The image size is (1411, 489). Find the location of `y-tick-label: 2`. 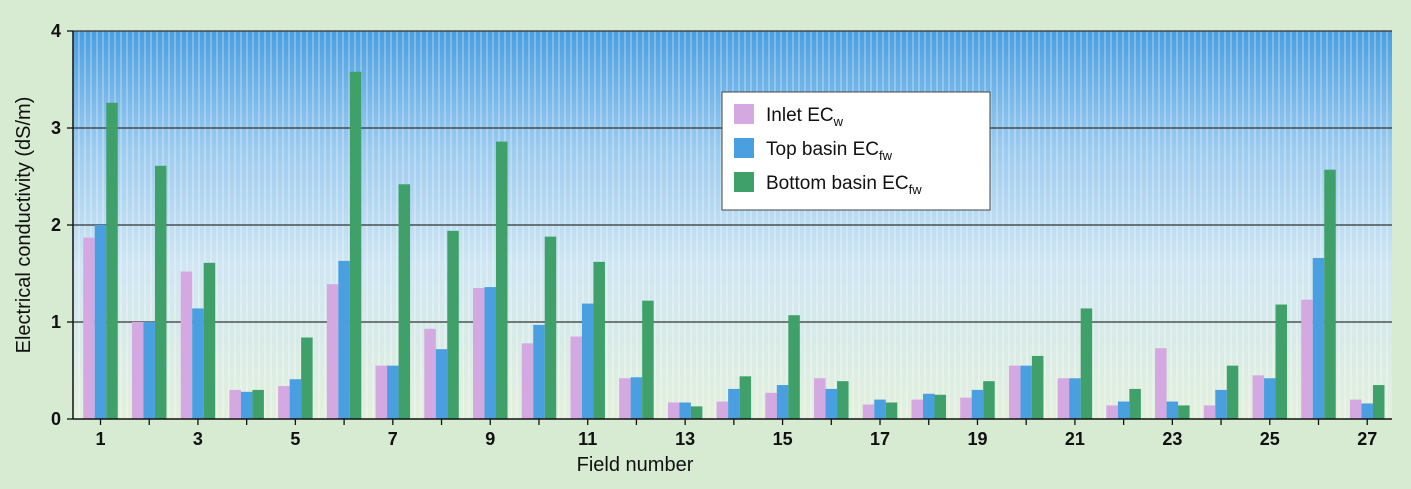

y-tick-label: 2 is located at coordinates (56, 225).